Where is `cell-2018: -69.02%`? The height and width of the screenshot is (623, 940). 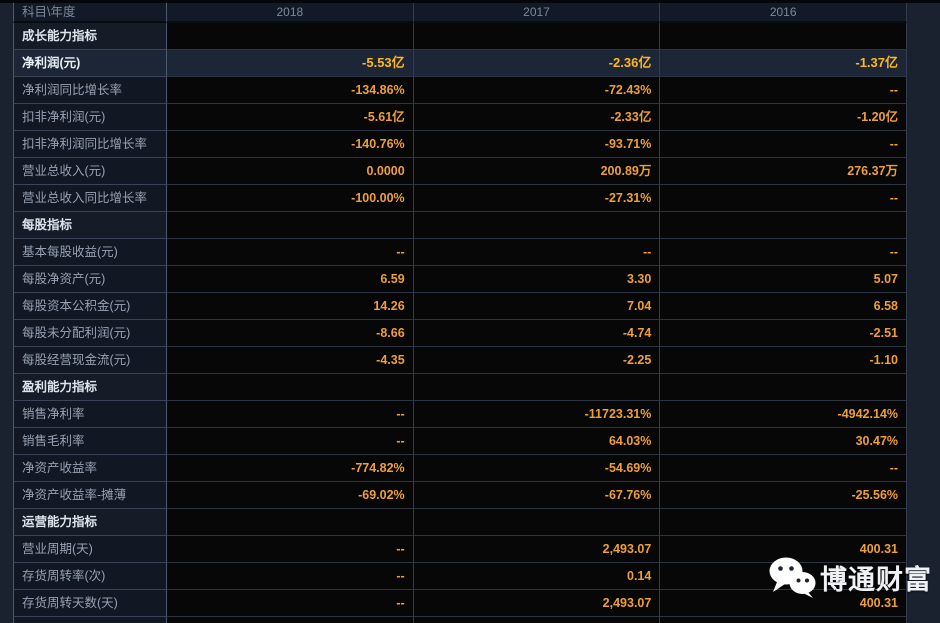
cell-2018: -69.02% is located at coordinates (290, 495).